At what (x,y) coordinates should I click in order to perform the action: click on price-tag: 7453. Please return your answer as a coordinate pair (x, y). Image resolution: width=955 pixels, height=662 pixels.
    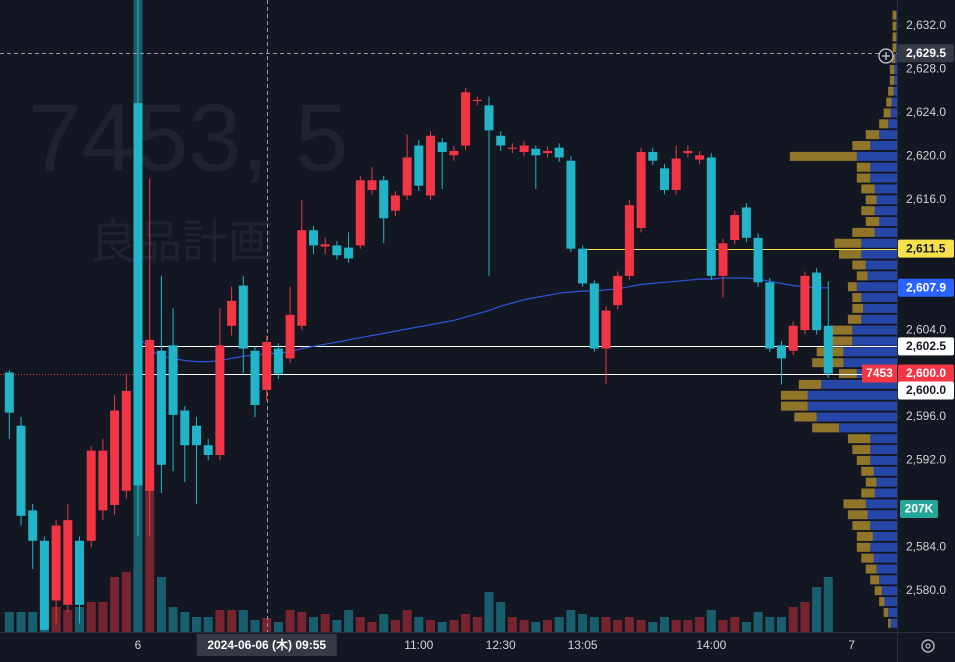
    Looking at the image, I should click on (879, 373).